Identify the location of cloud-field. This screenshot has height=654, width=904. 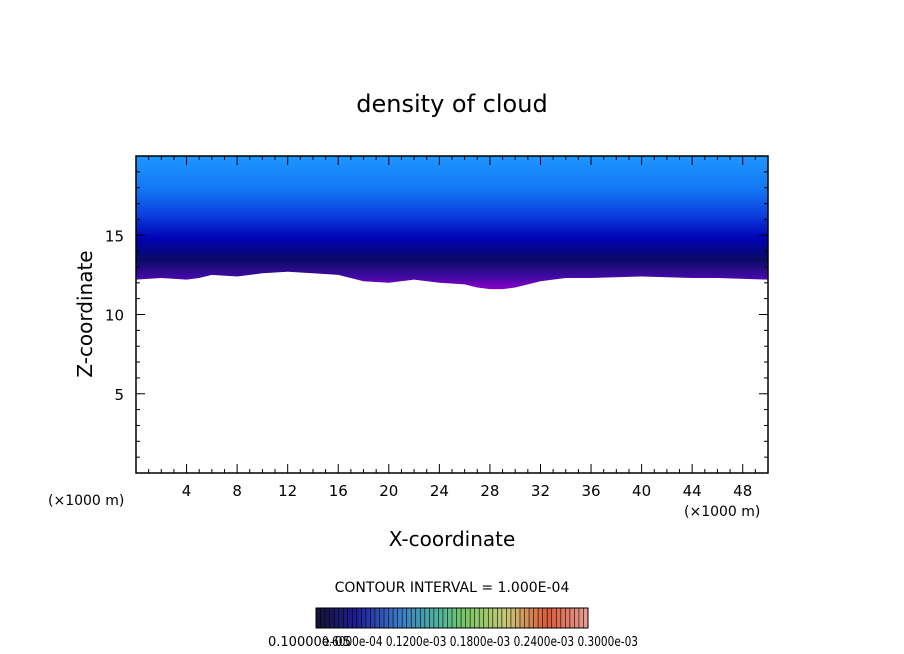
(452, 223).